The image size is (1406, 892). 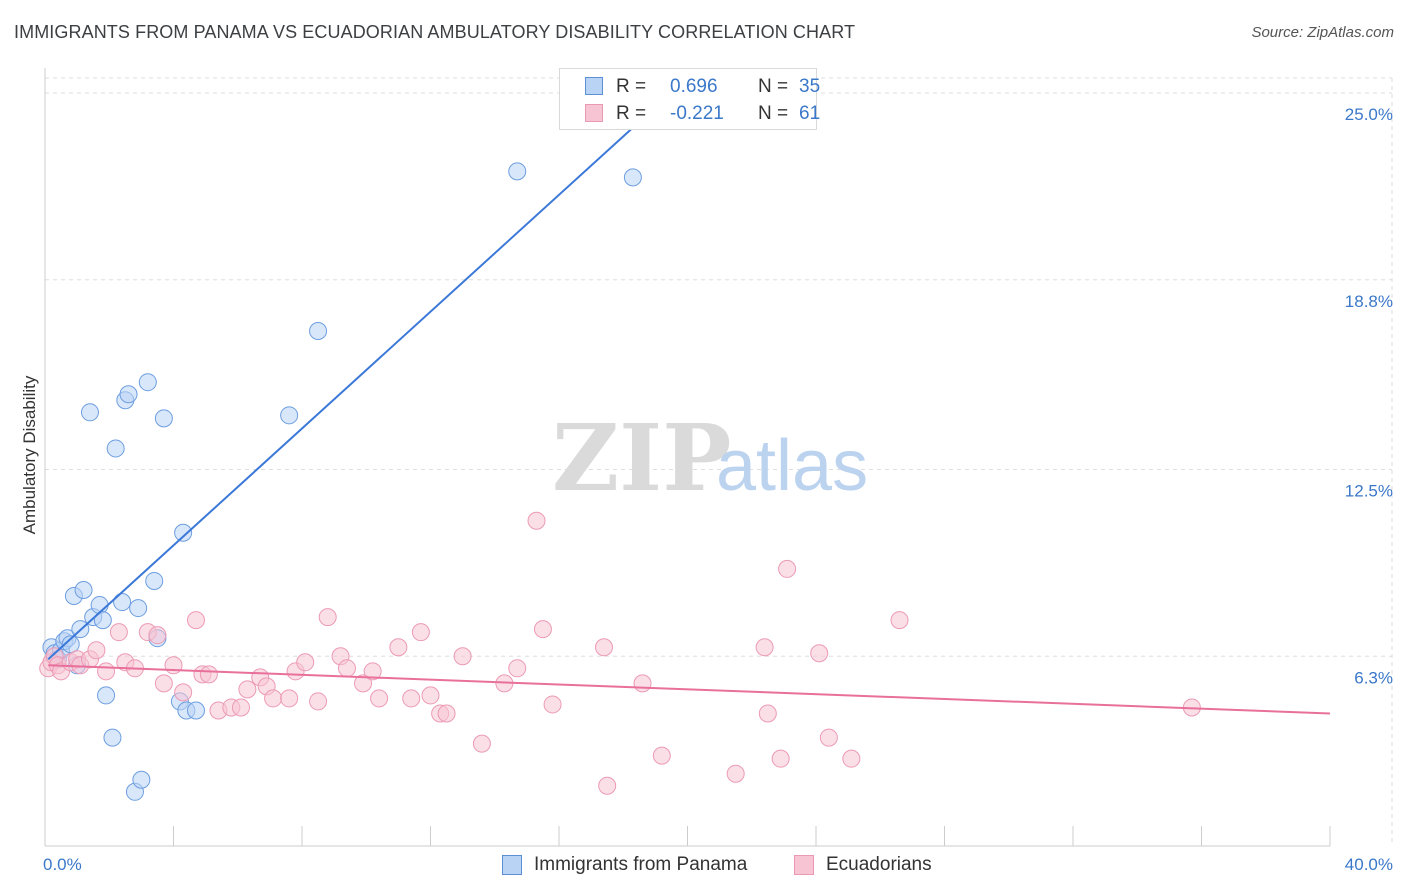 I want to click on n-value: 35, so click(x=810, y=86).